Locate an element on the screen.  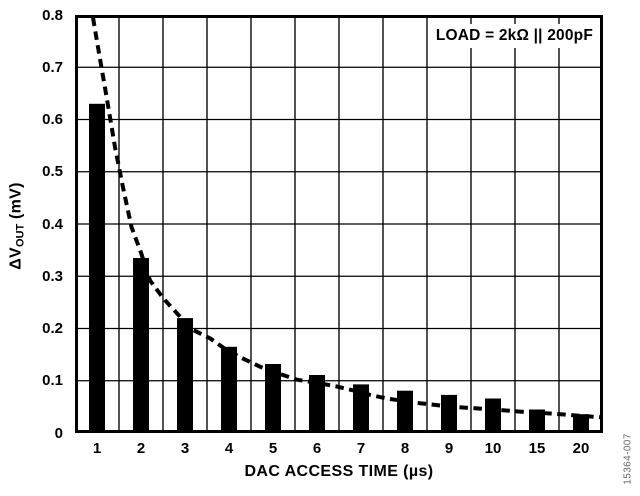
x-tick-label: 4 is located at coordinates (229, 448).